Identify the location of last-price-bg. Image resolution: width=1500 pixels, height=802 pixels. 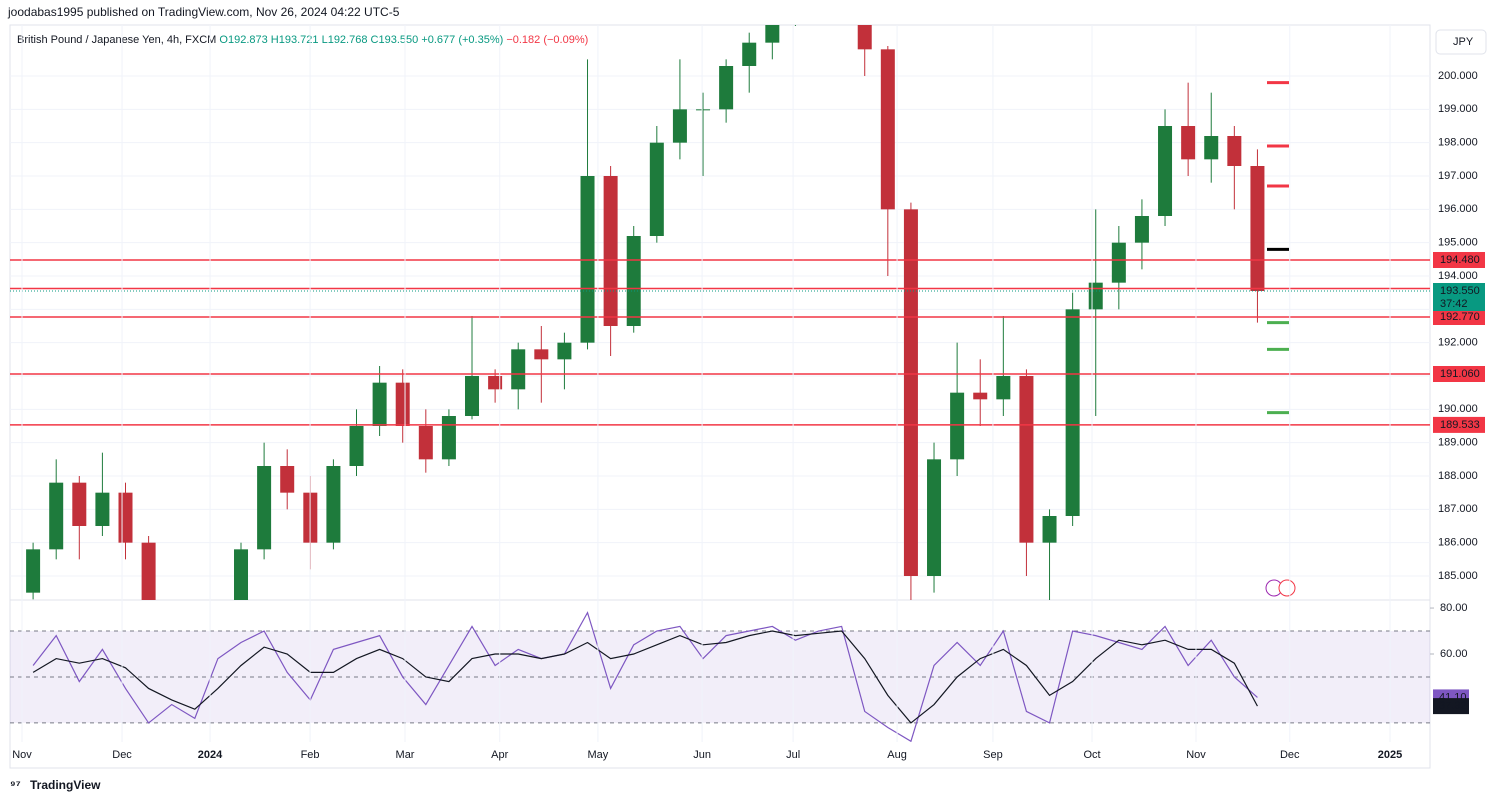
(1459, 297).